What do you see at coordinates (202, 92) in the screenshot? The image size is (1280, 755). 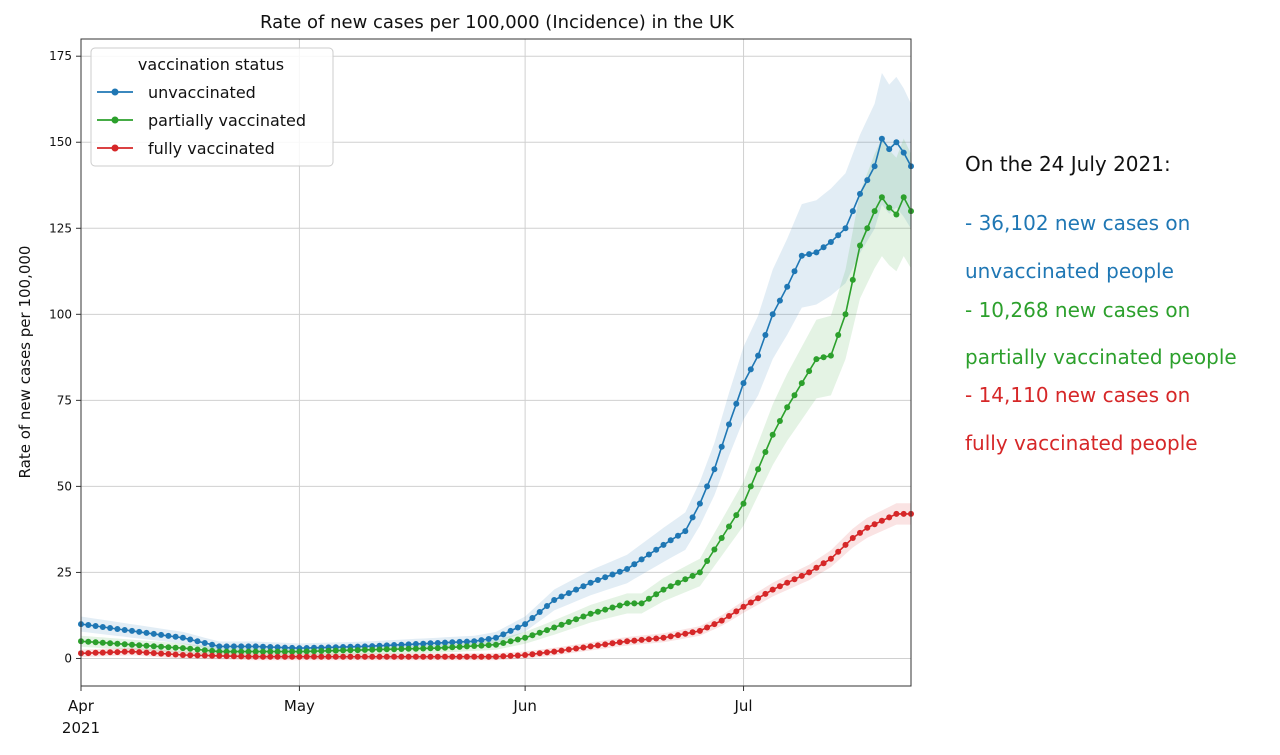 I see `legend-label: unvaccinated` at bounding box center [202, 92].